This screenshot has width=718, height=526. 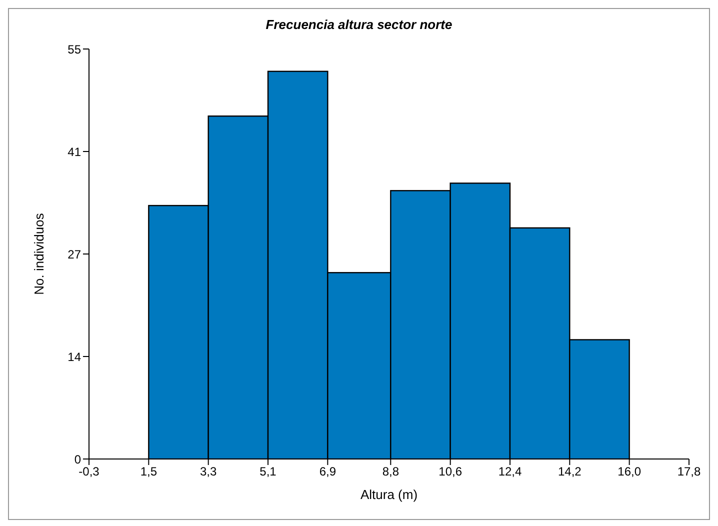 What do you see at coordinates (391, 471) in the screenshot?
I see `x-tick-label: 8,8` at bounding box center [391, 471].